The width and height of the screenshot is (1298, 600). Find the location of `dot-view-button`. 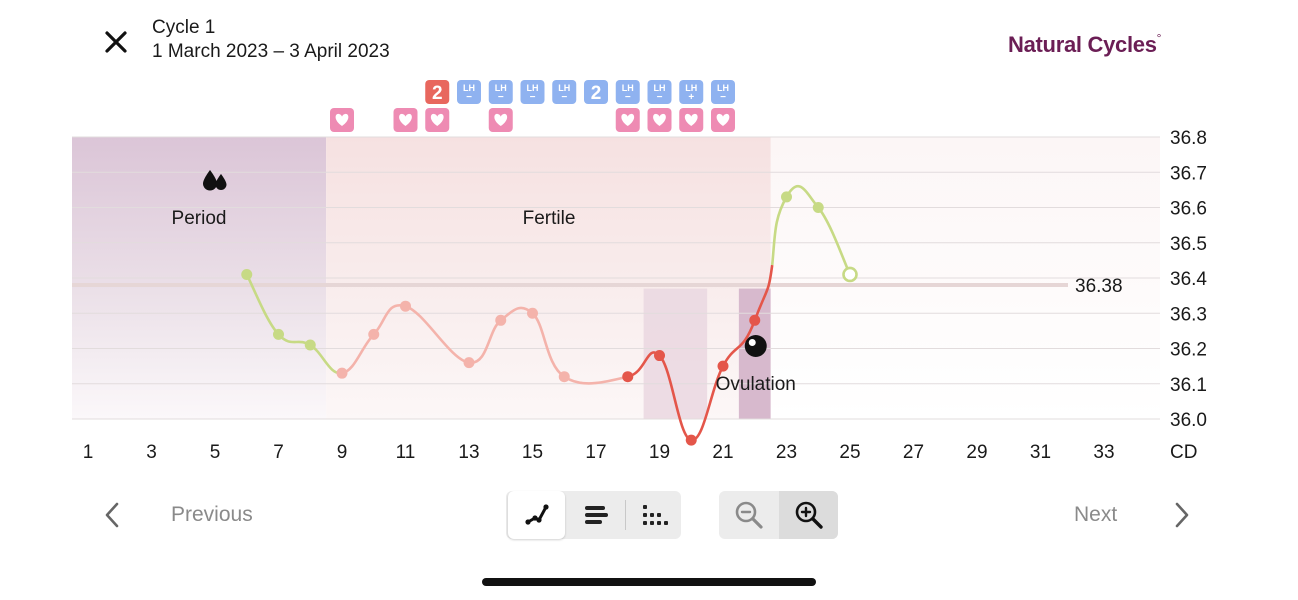

dot-view-button is located at coordinates (653, 515).